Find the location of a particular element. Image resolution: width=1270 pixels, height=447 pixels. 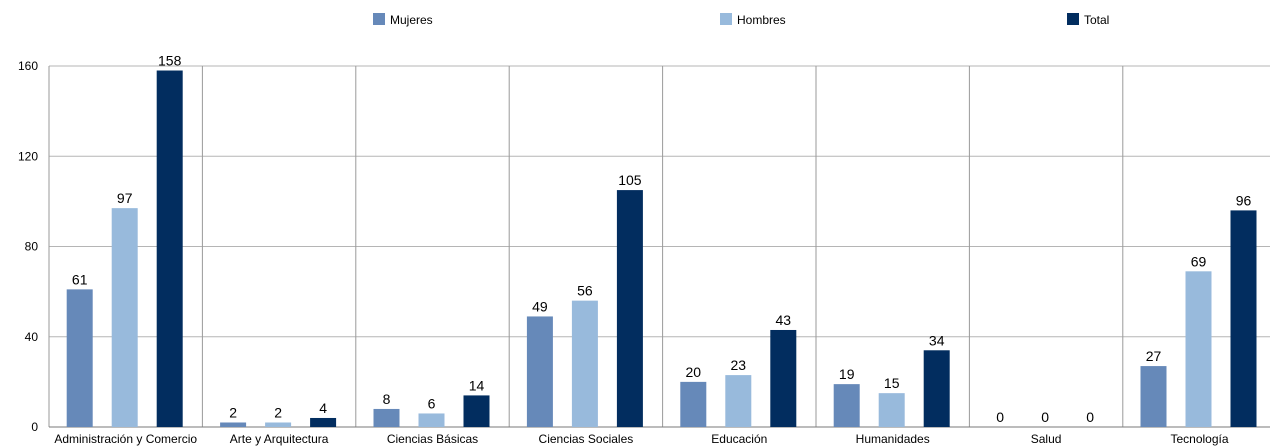

legend-swatch-total is located at coordinates (1073, 19).